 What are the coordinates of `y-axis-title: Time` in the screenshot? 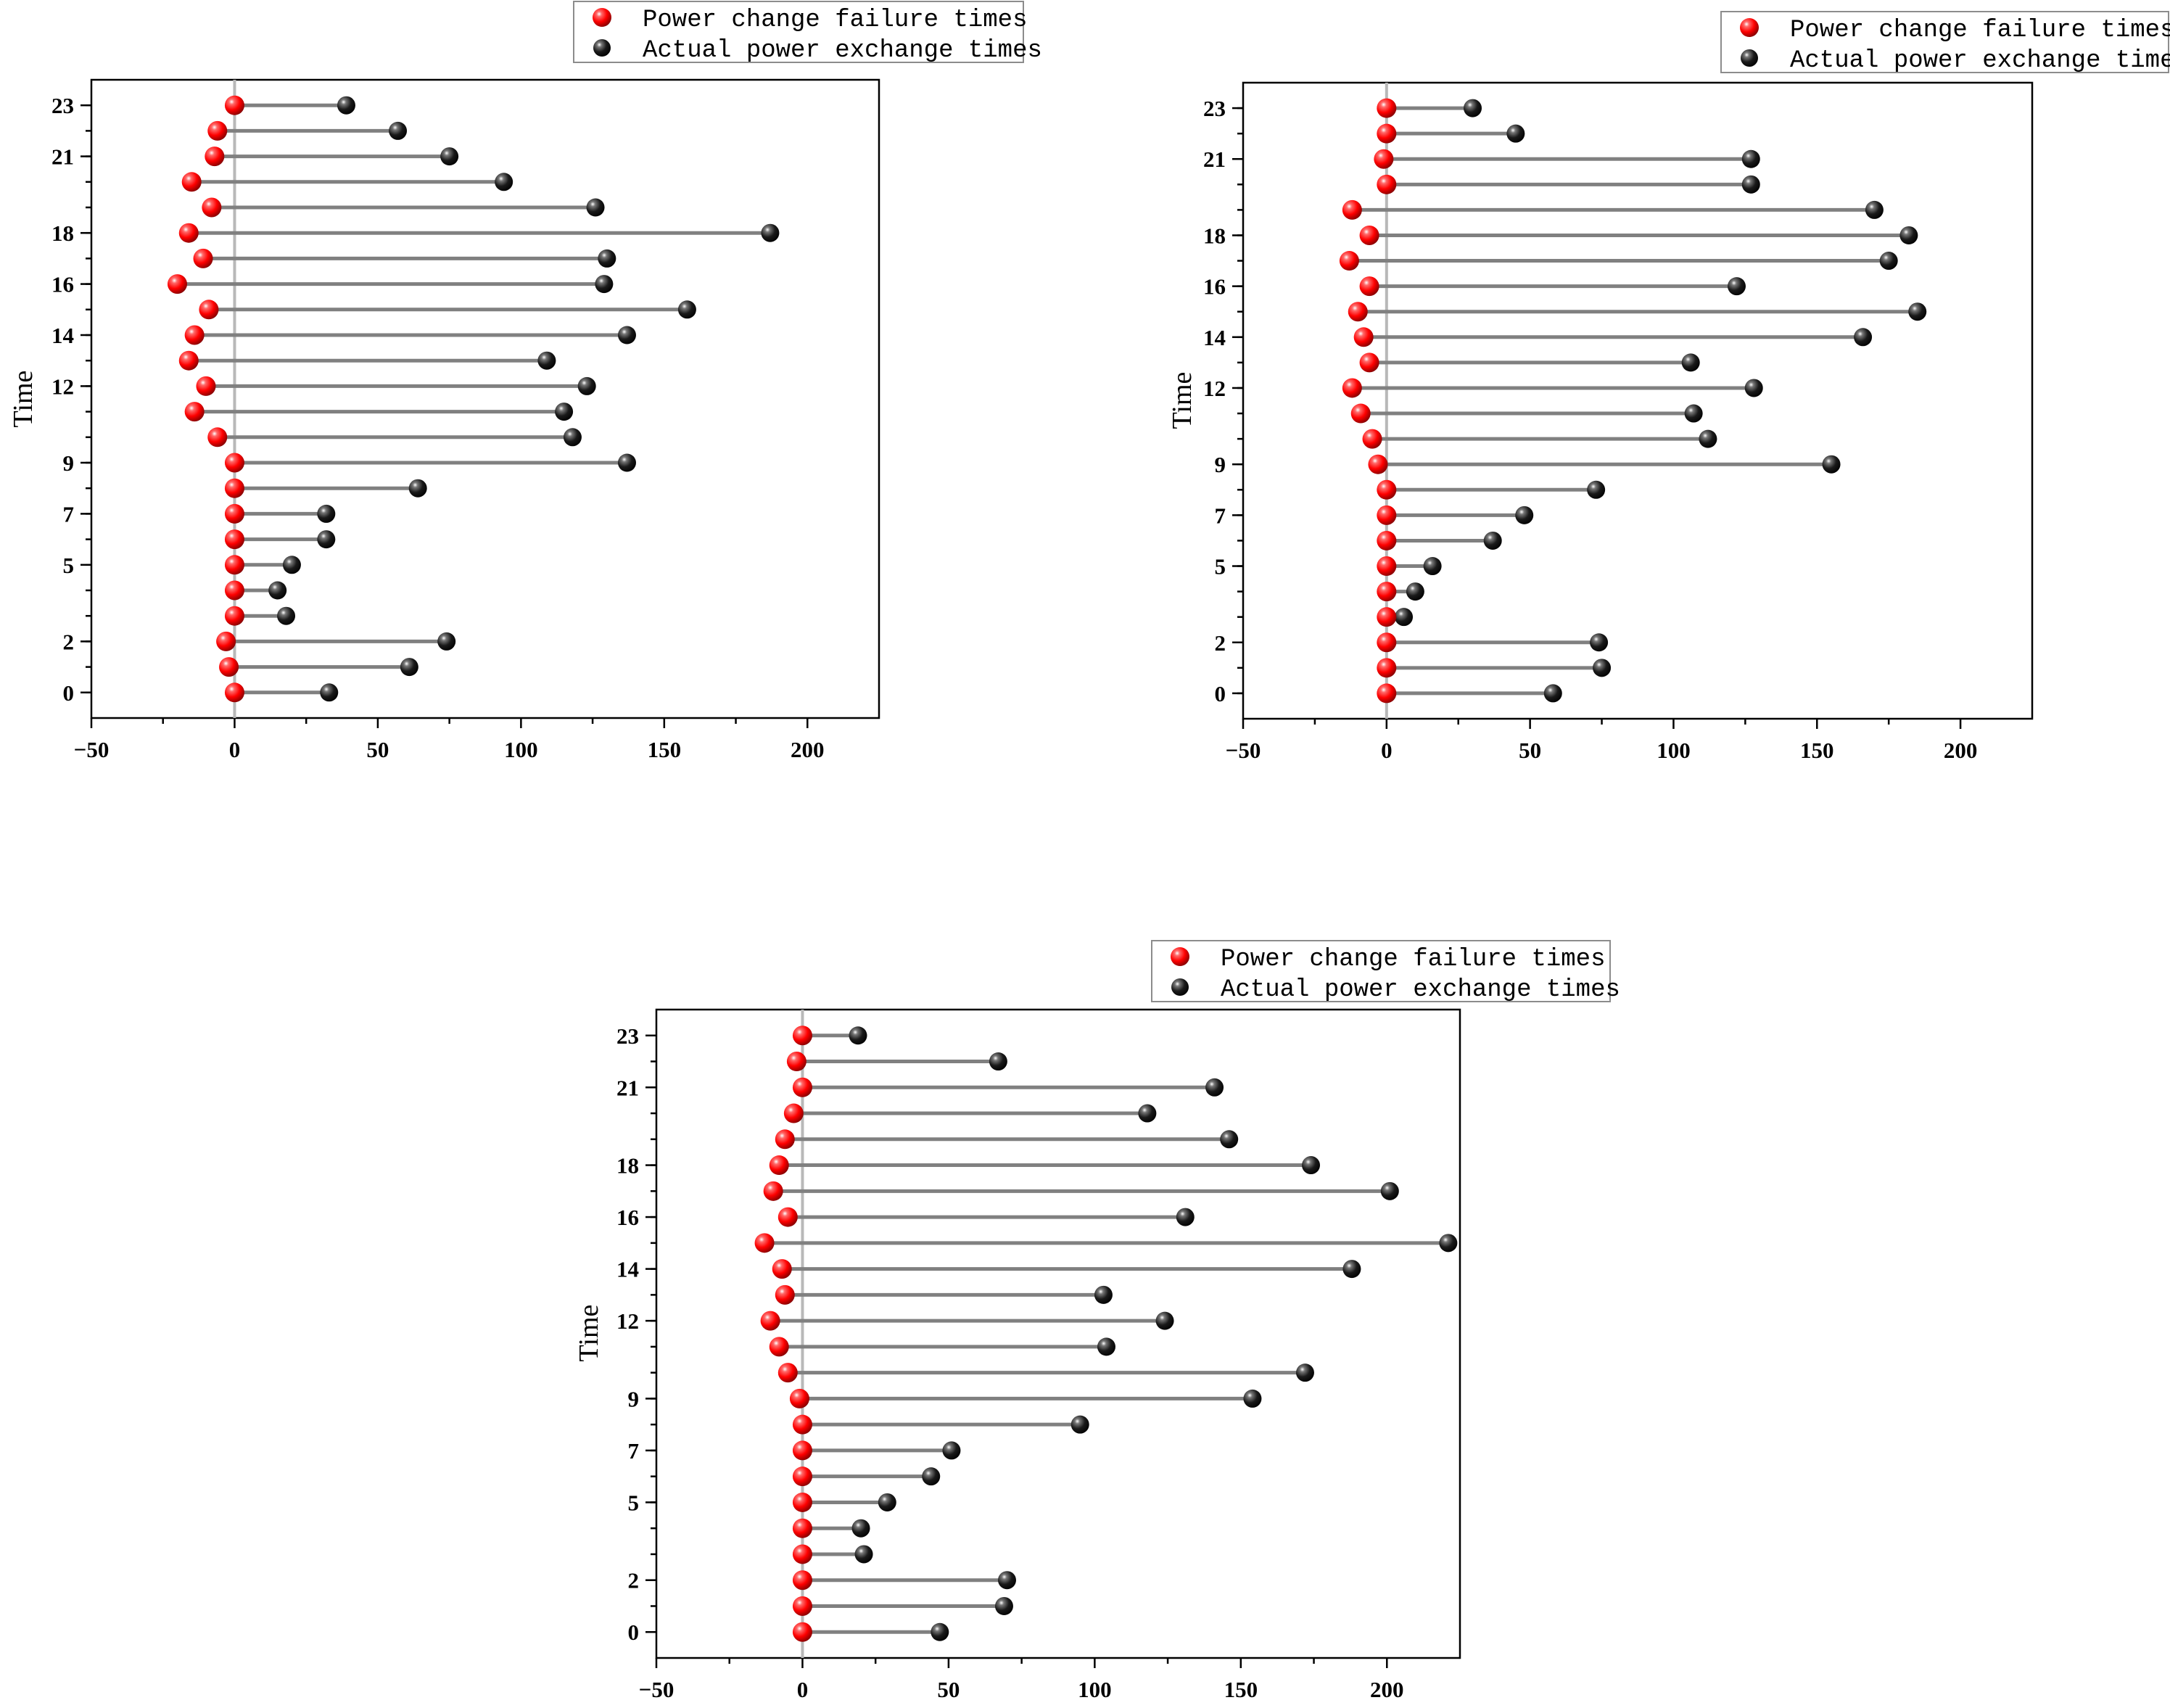 It's located at (23, 399).